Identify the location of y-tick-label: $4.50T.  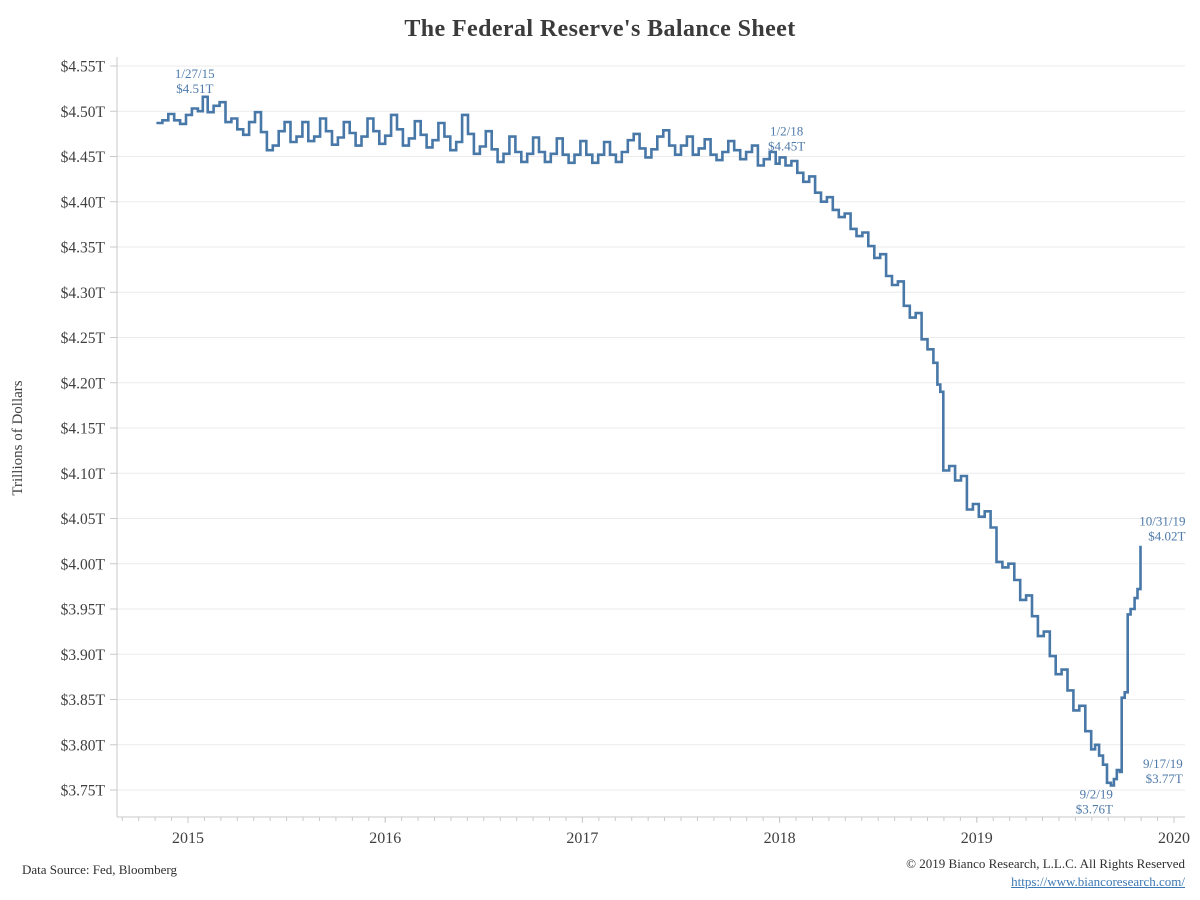
(83, 112).